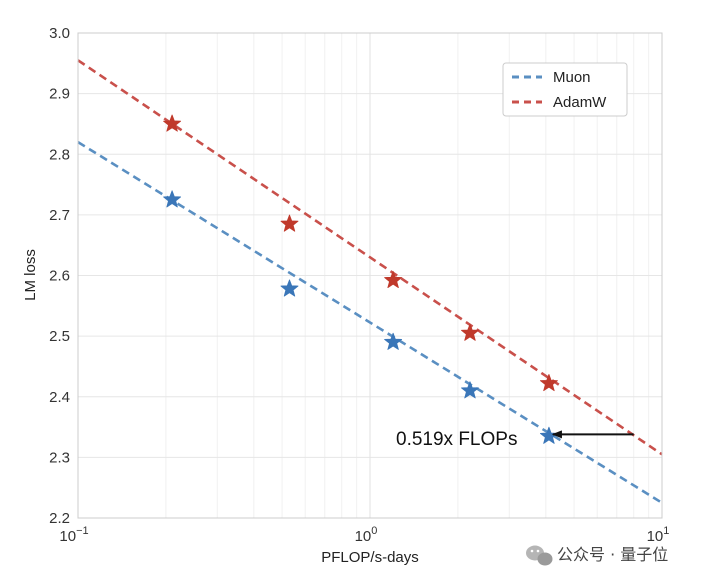 The image size is (720, 583). Describe the element at coordinates (59, 457) in the screenshot. I see `y-tick-label: 2.3` at that location.